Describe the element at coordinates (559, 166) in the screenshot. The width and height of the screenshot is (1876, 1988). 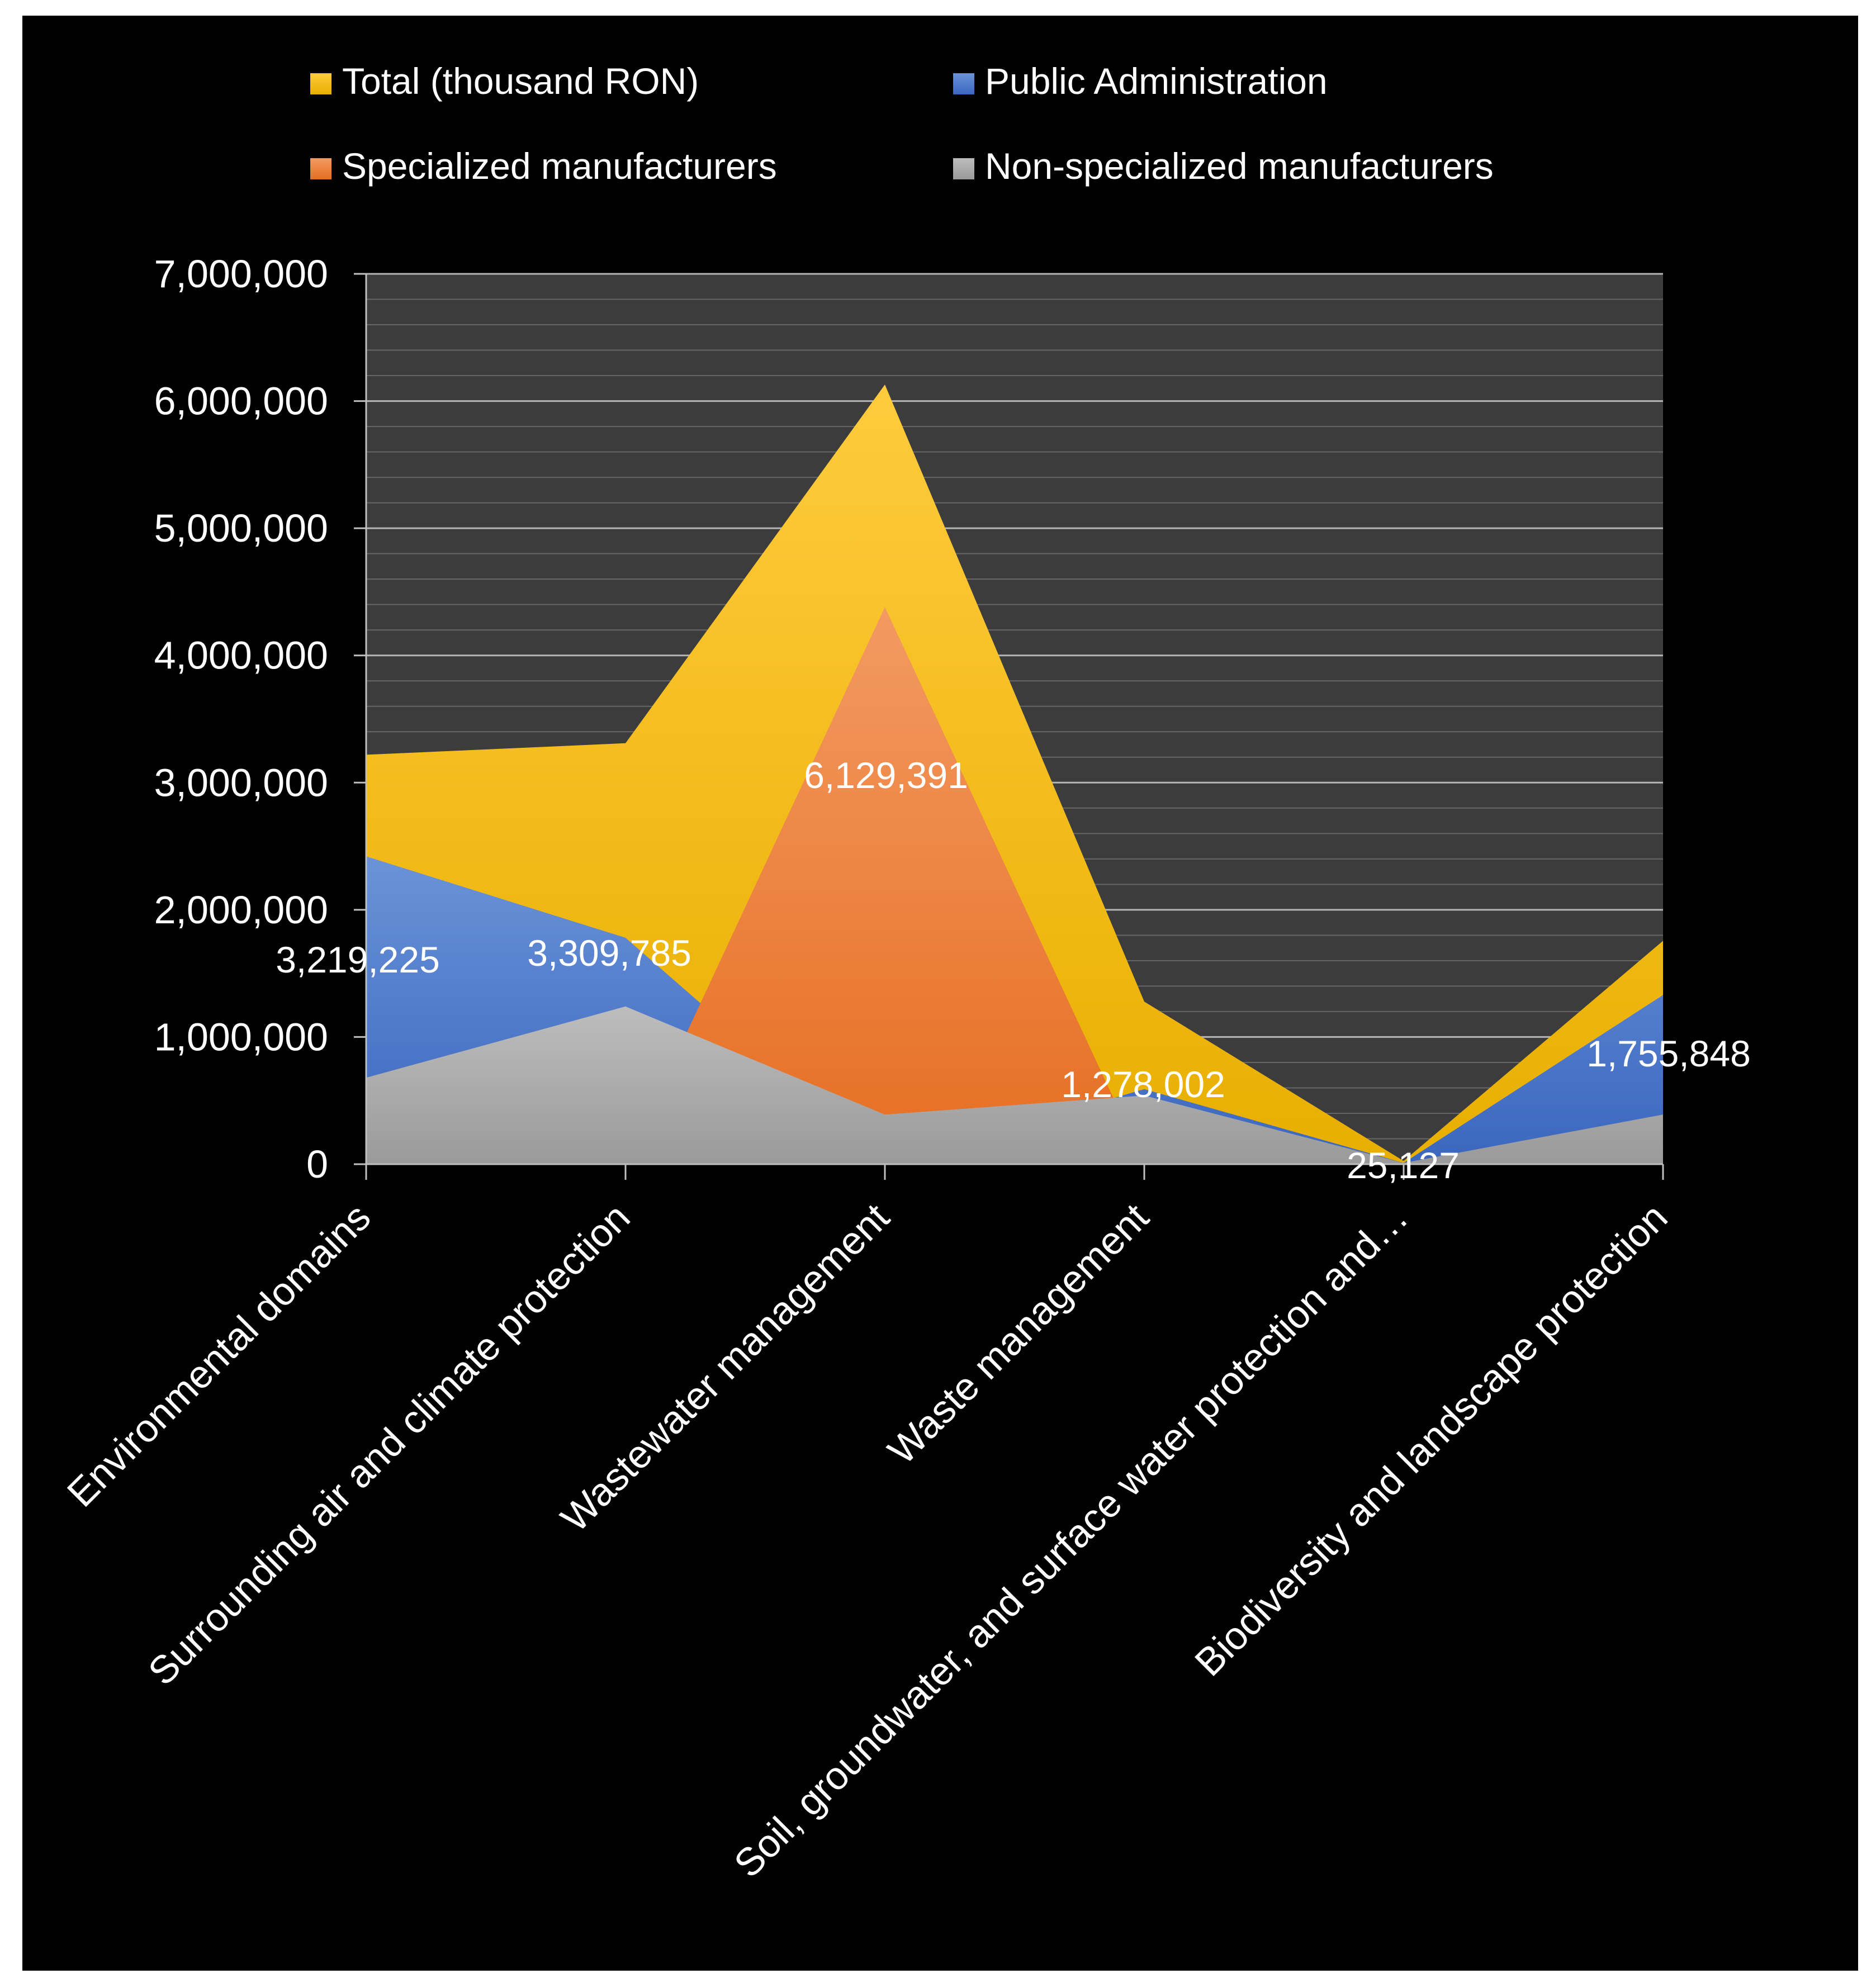
I see `legend-label-specialized-manufacturers: Specialized manufacturers` at that location.